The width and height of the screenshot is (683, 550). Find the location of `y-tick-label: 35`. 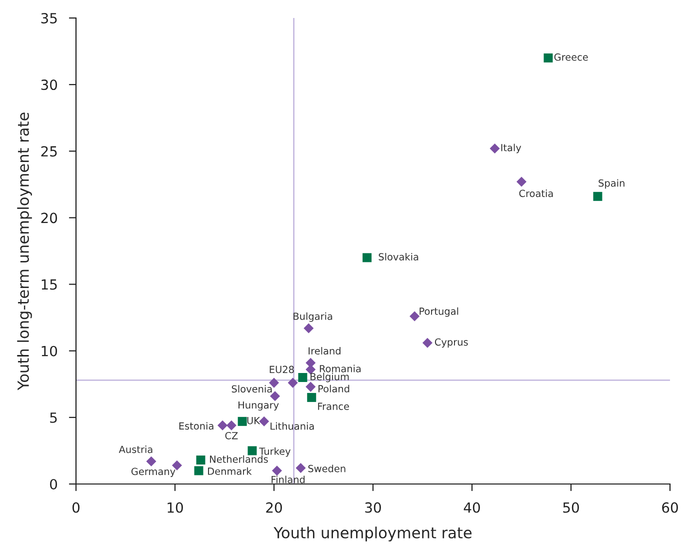

y-tick-label: 35 is located at coordinates (49, 18).